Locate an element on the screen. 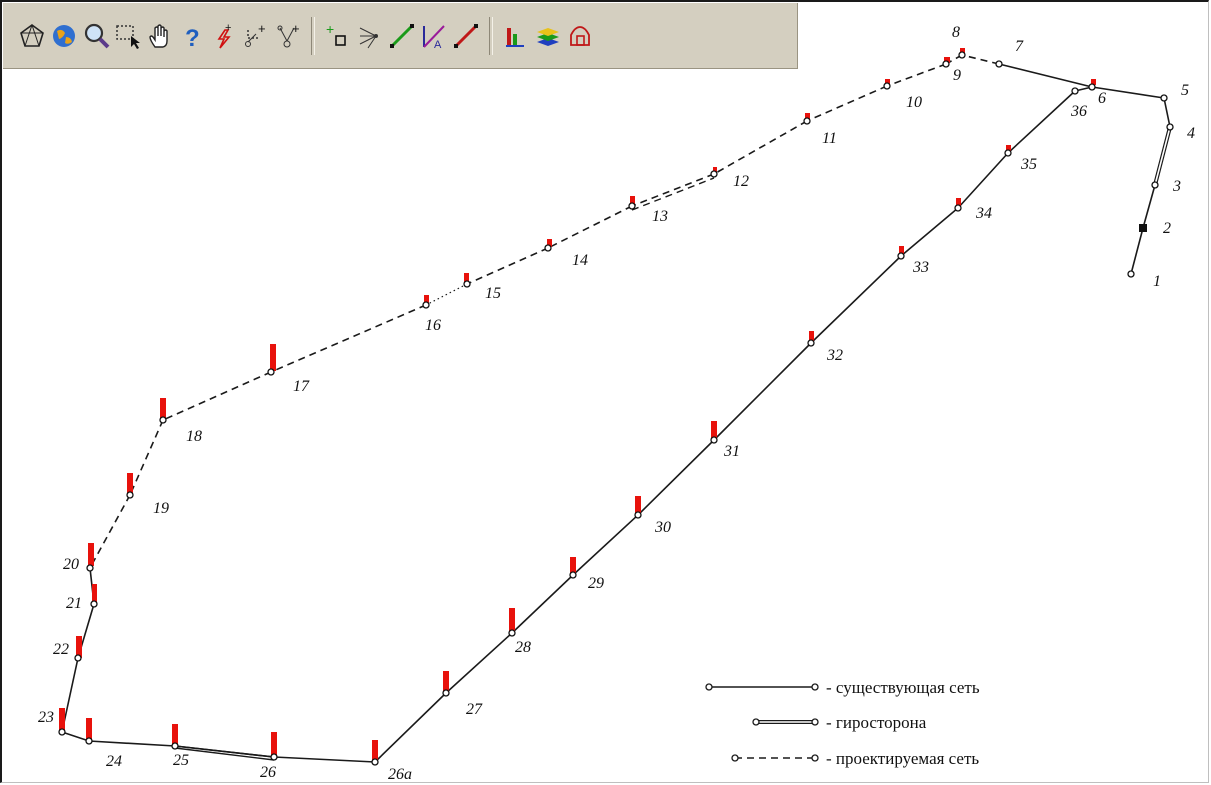  toolbar-button-globe is located at coordinates (64, 36).